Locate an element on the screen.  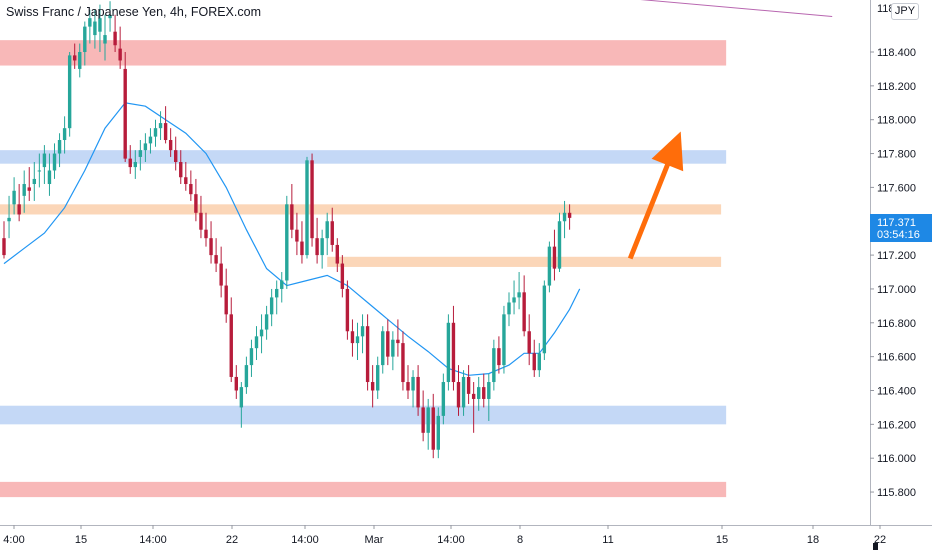
price-tick-label: 117.200 is located at coordinates (896, 256).